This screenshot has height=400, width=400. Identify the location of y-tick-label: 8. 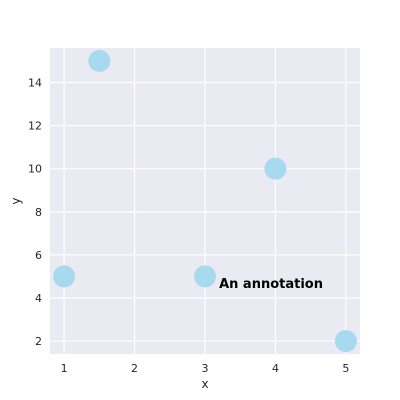
(38, 212).